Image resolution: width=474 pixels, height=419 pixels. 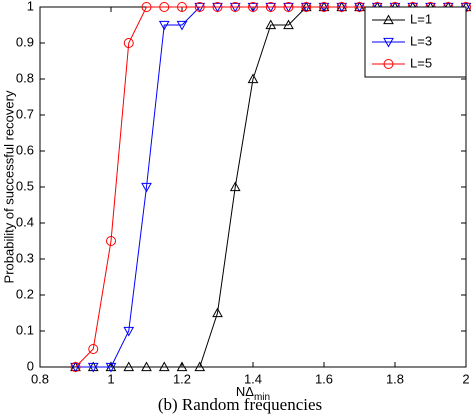 I want to click on legend-label: L=5, so click(x=421, y=62).